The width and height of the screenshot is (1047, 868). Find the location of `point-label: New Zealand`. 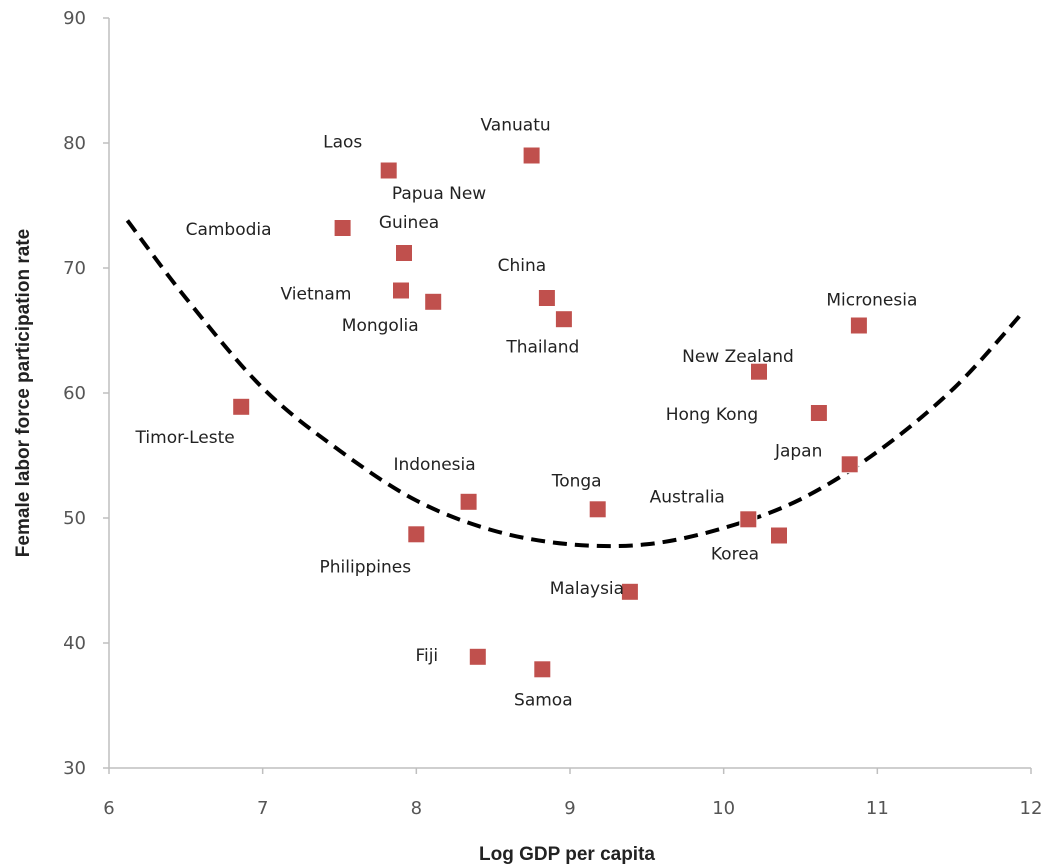

point-label: New Zealand is located at coordinates (738, 357).